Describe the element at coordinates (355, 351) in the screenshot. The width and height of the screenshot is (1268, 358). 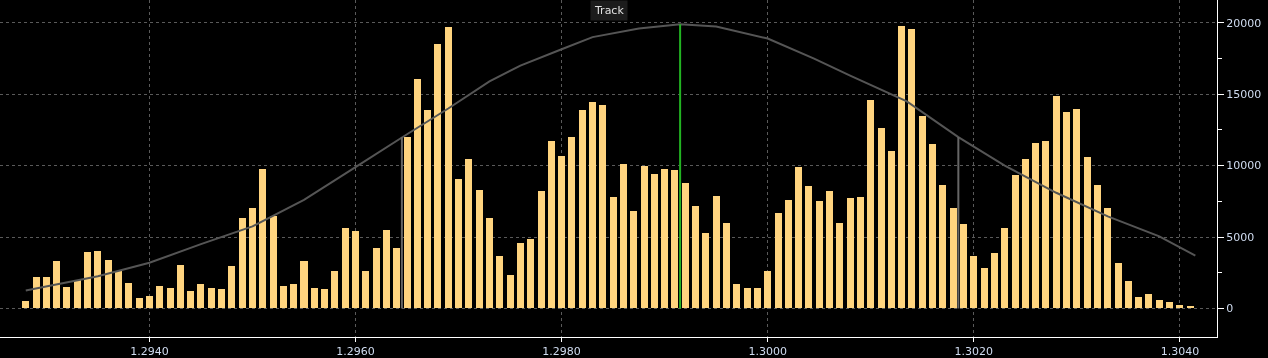
I see `x-tick-label: 1.2960` at that location.